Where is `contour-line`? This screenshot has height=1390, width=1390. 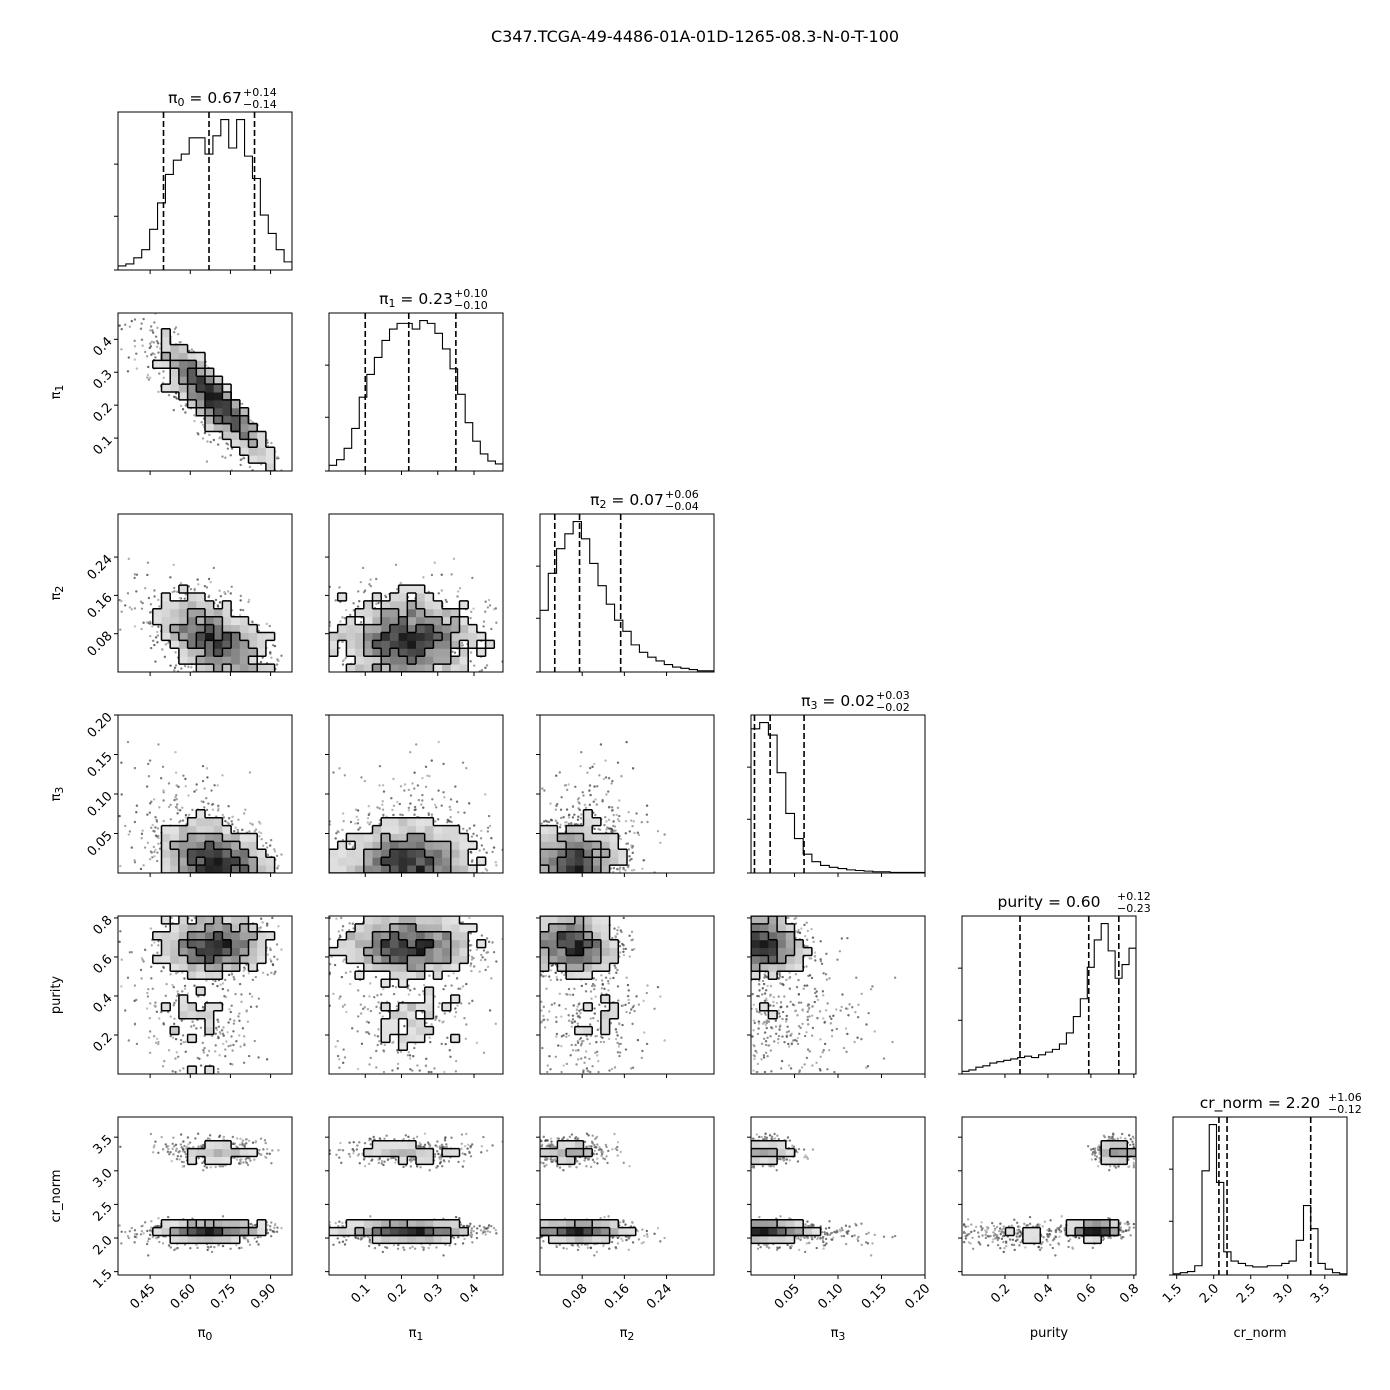
contour-line is located at coordinates (214, 995).